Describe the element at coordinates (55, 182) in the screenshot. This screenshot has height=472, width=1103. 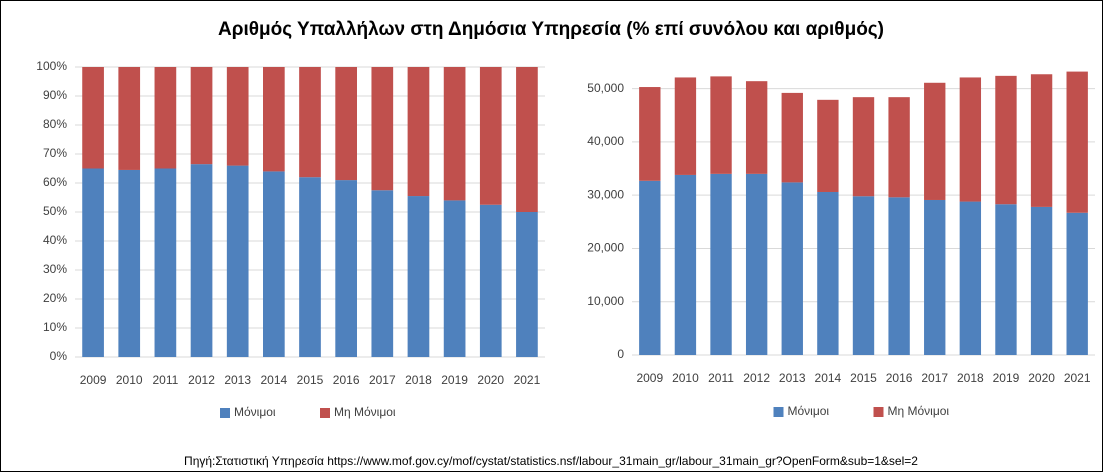
I see `y-tick-label: 60%` at that location.